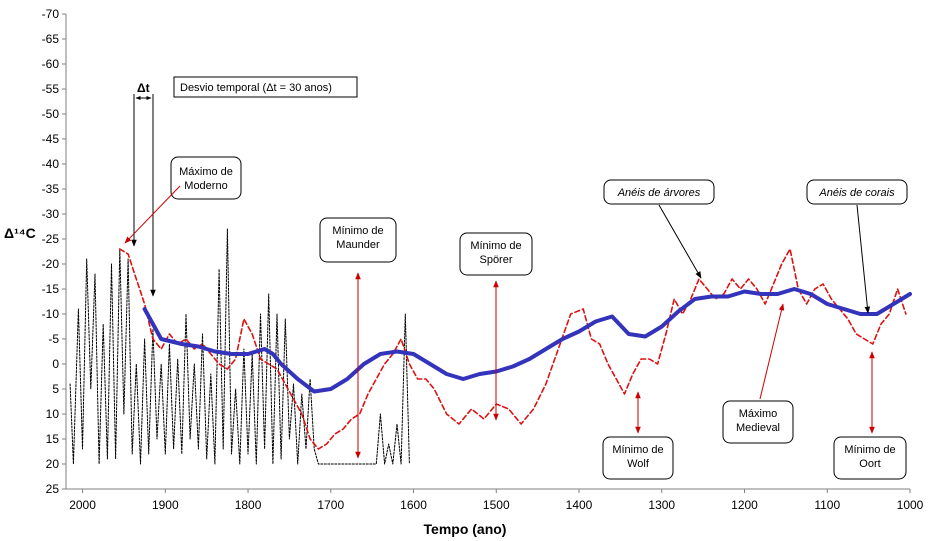 This screenshot has height=541, width=929. Describe the element at coordinates (869, 450) in the screenshot. I see `minimo-oort-line1: Mínimo de` at that location.